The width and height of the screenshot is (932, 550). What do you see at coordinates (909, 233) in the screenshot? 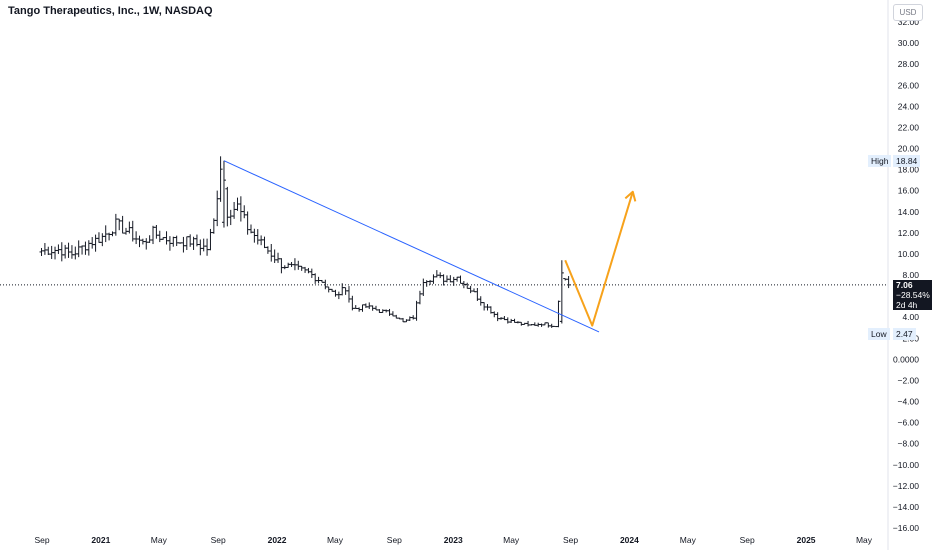
I see `y-tick-label: 12.00` at bounding box center [909, 233].